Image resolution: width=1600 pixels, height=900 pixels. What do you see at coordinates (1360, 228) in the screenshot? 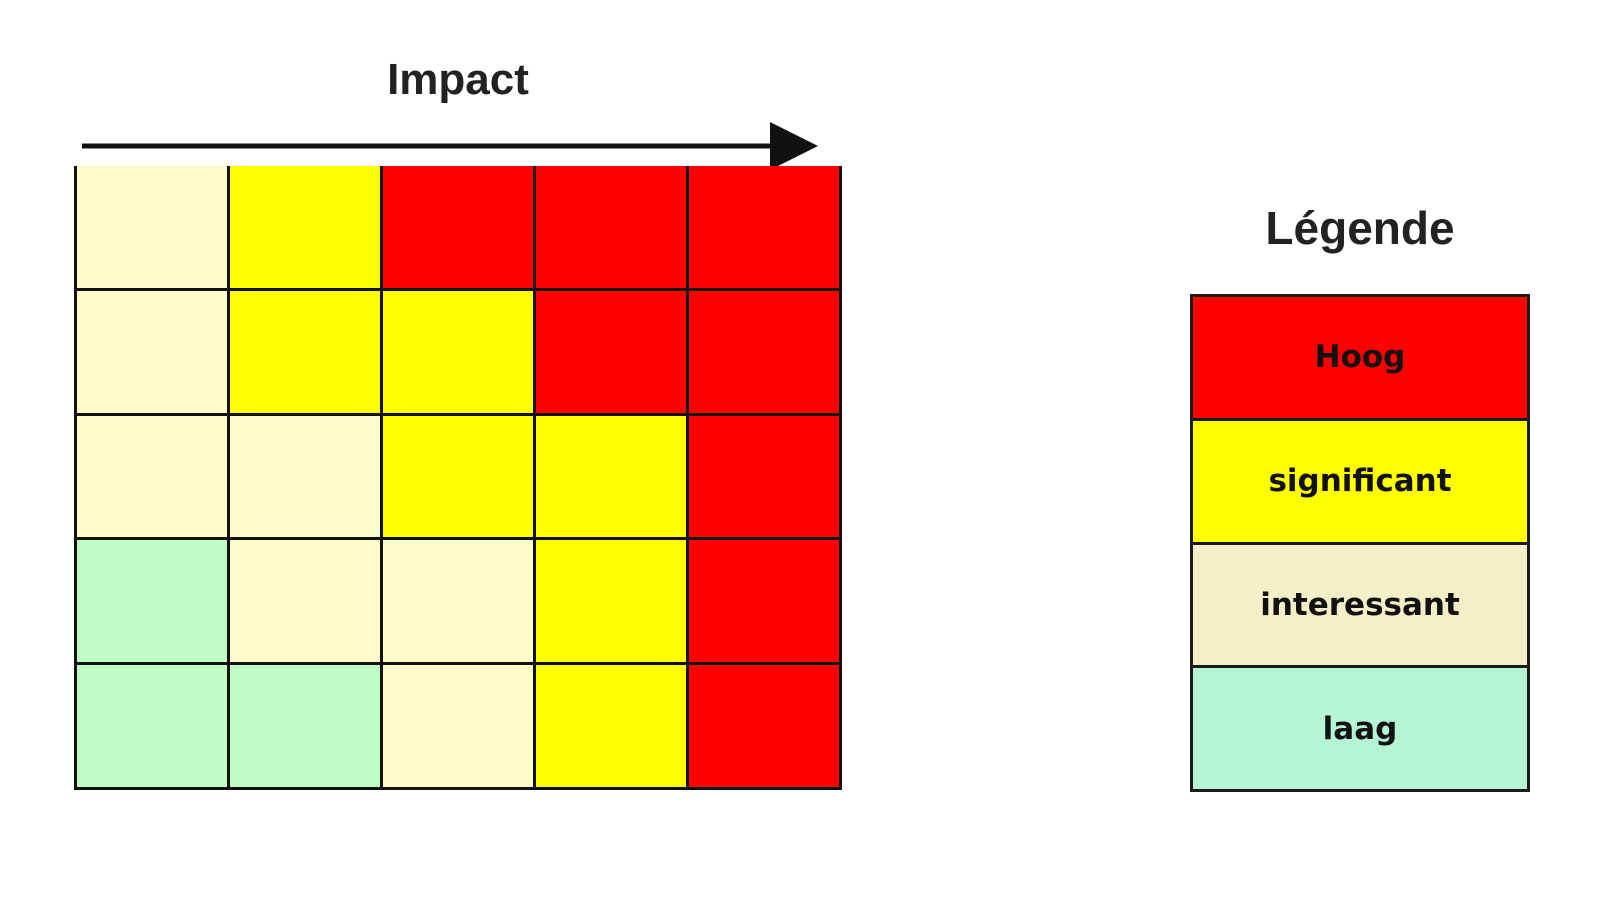
I see `legend-title: Légende` at bounding box center [1360, 228].